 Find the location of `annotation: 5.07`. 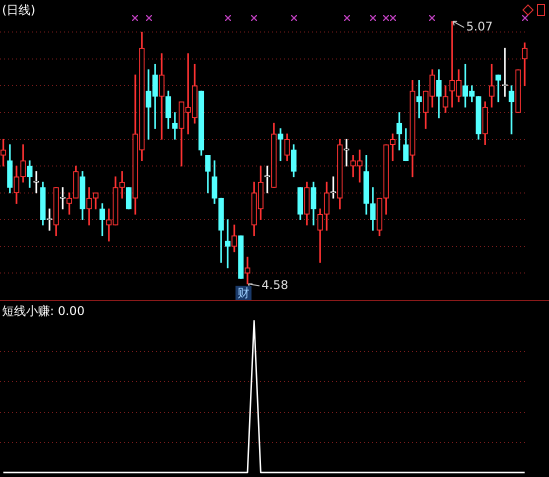

annotation: 5.07 is located at coordinates (479, 27).